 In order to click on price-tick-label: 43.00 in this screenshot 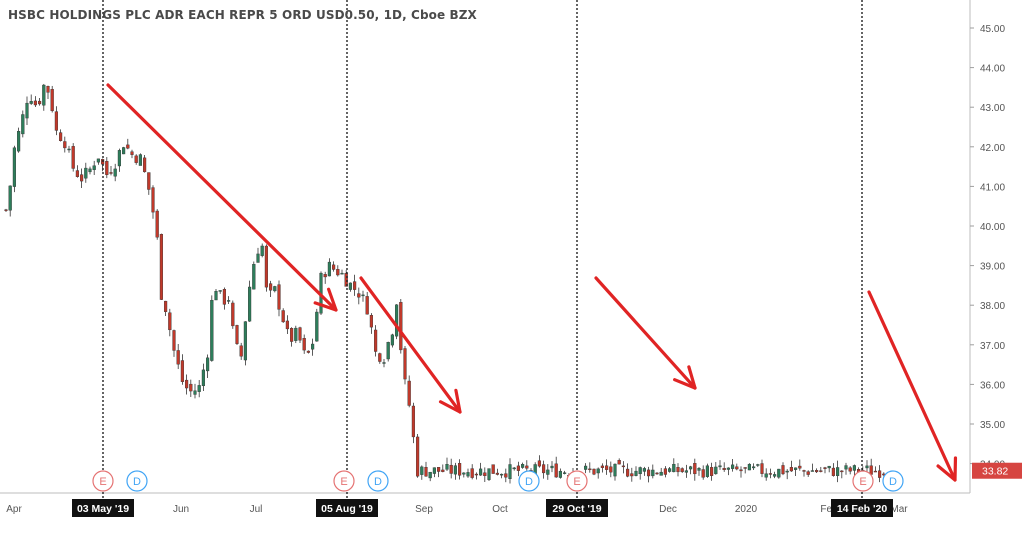, I will do `click(992, 108)`.